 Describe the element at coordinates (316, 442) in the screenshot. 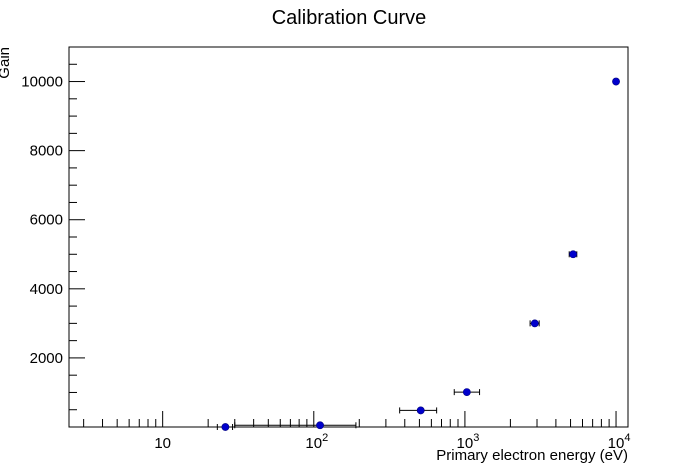

I see `x-tick-label: 10²` at that location.